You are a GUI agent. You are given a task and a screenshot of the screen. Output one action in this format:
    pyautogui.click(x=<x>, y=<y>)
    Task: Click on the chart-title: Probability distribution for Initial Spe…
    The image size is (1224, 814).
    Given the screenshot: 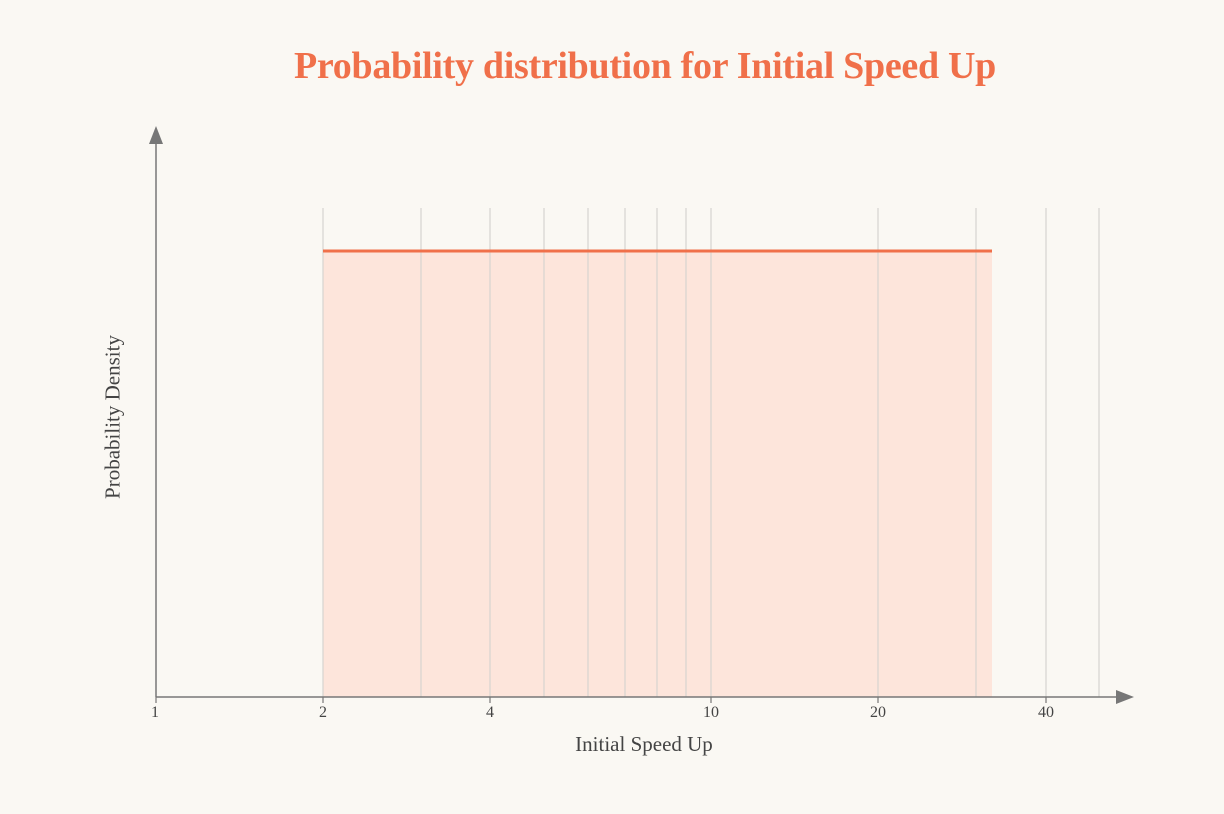 What is the action you would take?
    pyautogui.click(x=645, y=66)
    